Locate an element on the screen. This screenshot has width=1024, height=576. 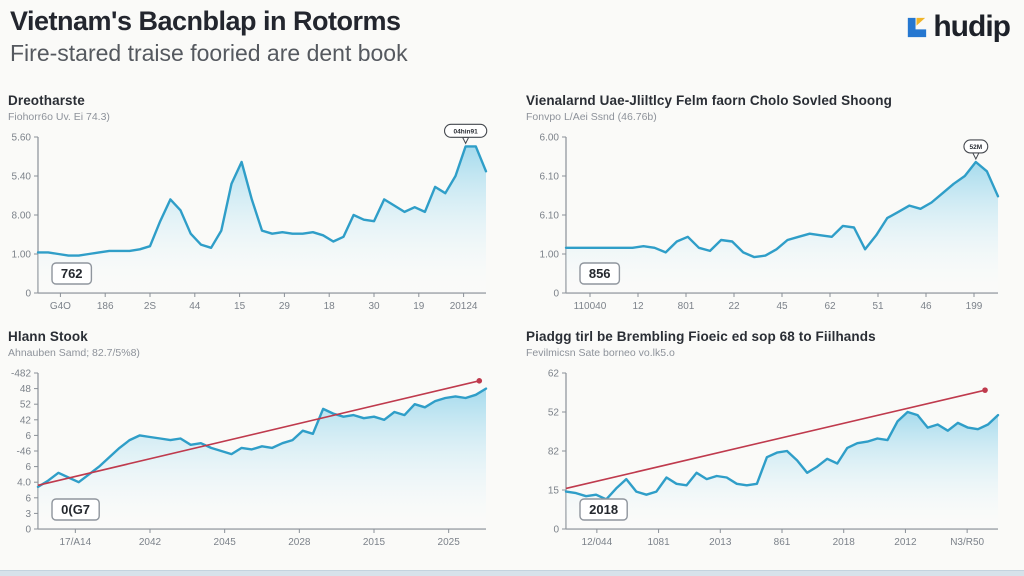
chart-subtitle: Fiohorr6o Uv. Ei 74.3) is located at coordinates (59, 117).